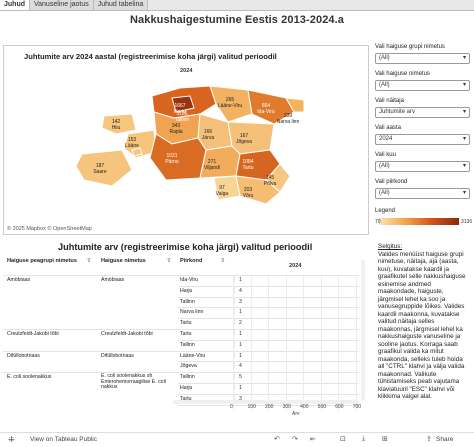  I want to click on filter-value-group: (All), so click(384, 58).